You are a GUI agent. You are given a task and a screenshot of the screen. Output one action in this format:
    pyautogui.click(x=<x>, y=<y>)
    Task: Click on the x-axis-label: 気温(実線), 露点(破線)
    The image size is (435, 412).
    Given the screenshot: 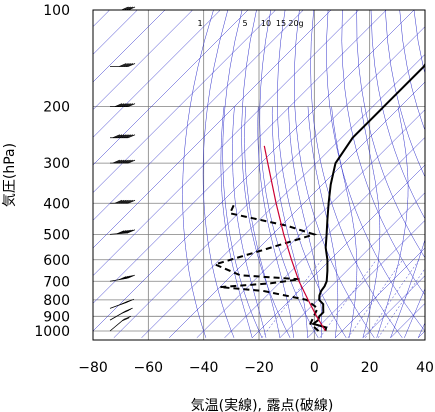 What is the action you would take?
    pyautogui.click(x=262, y=405)
    